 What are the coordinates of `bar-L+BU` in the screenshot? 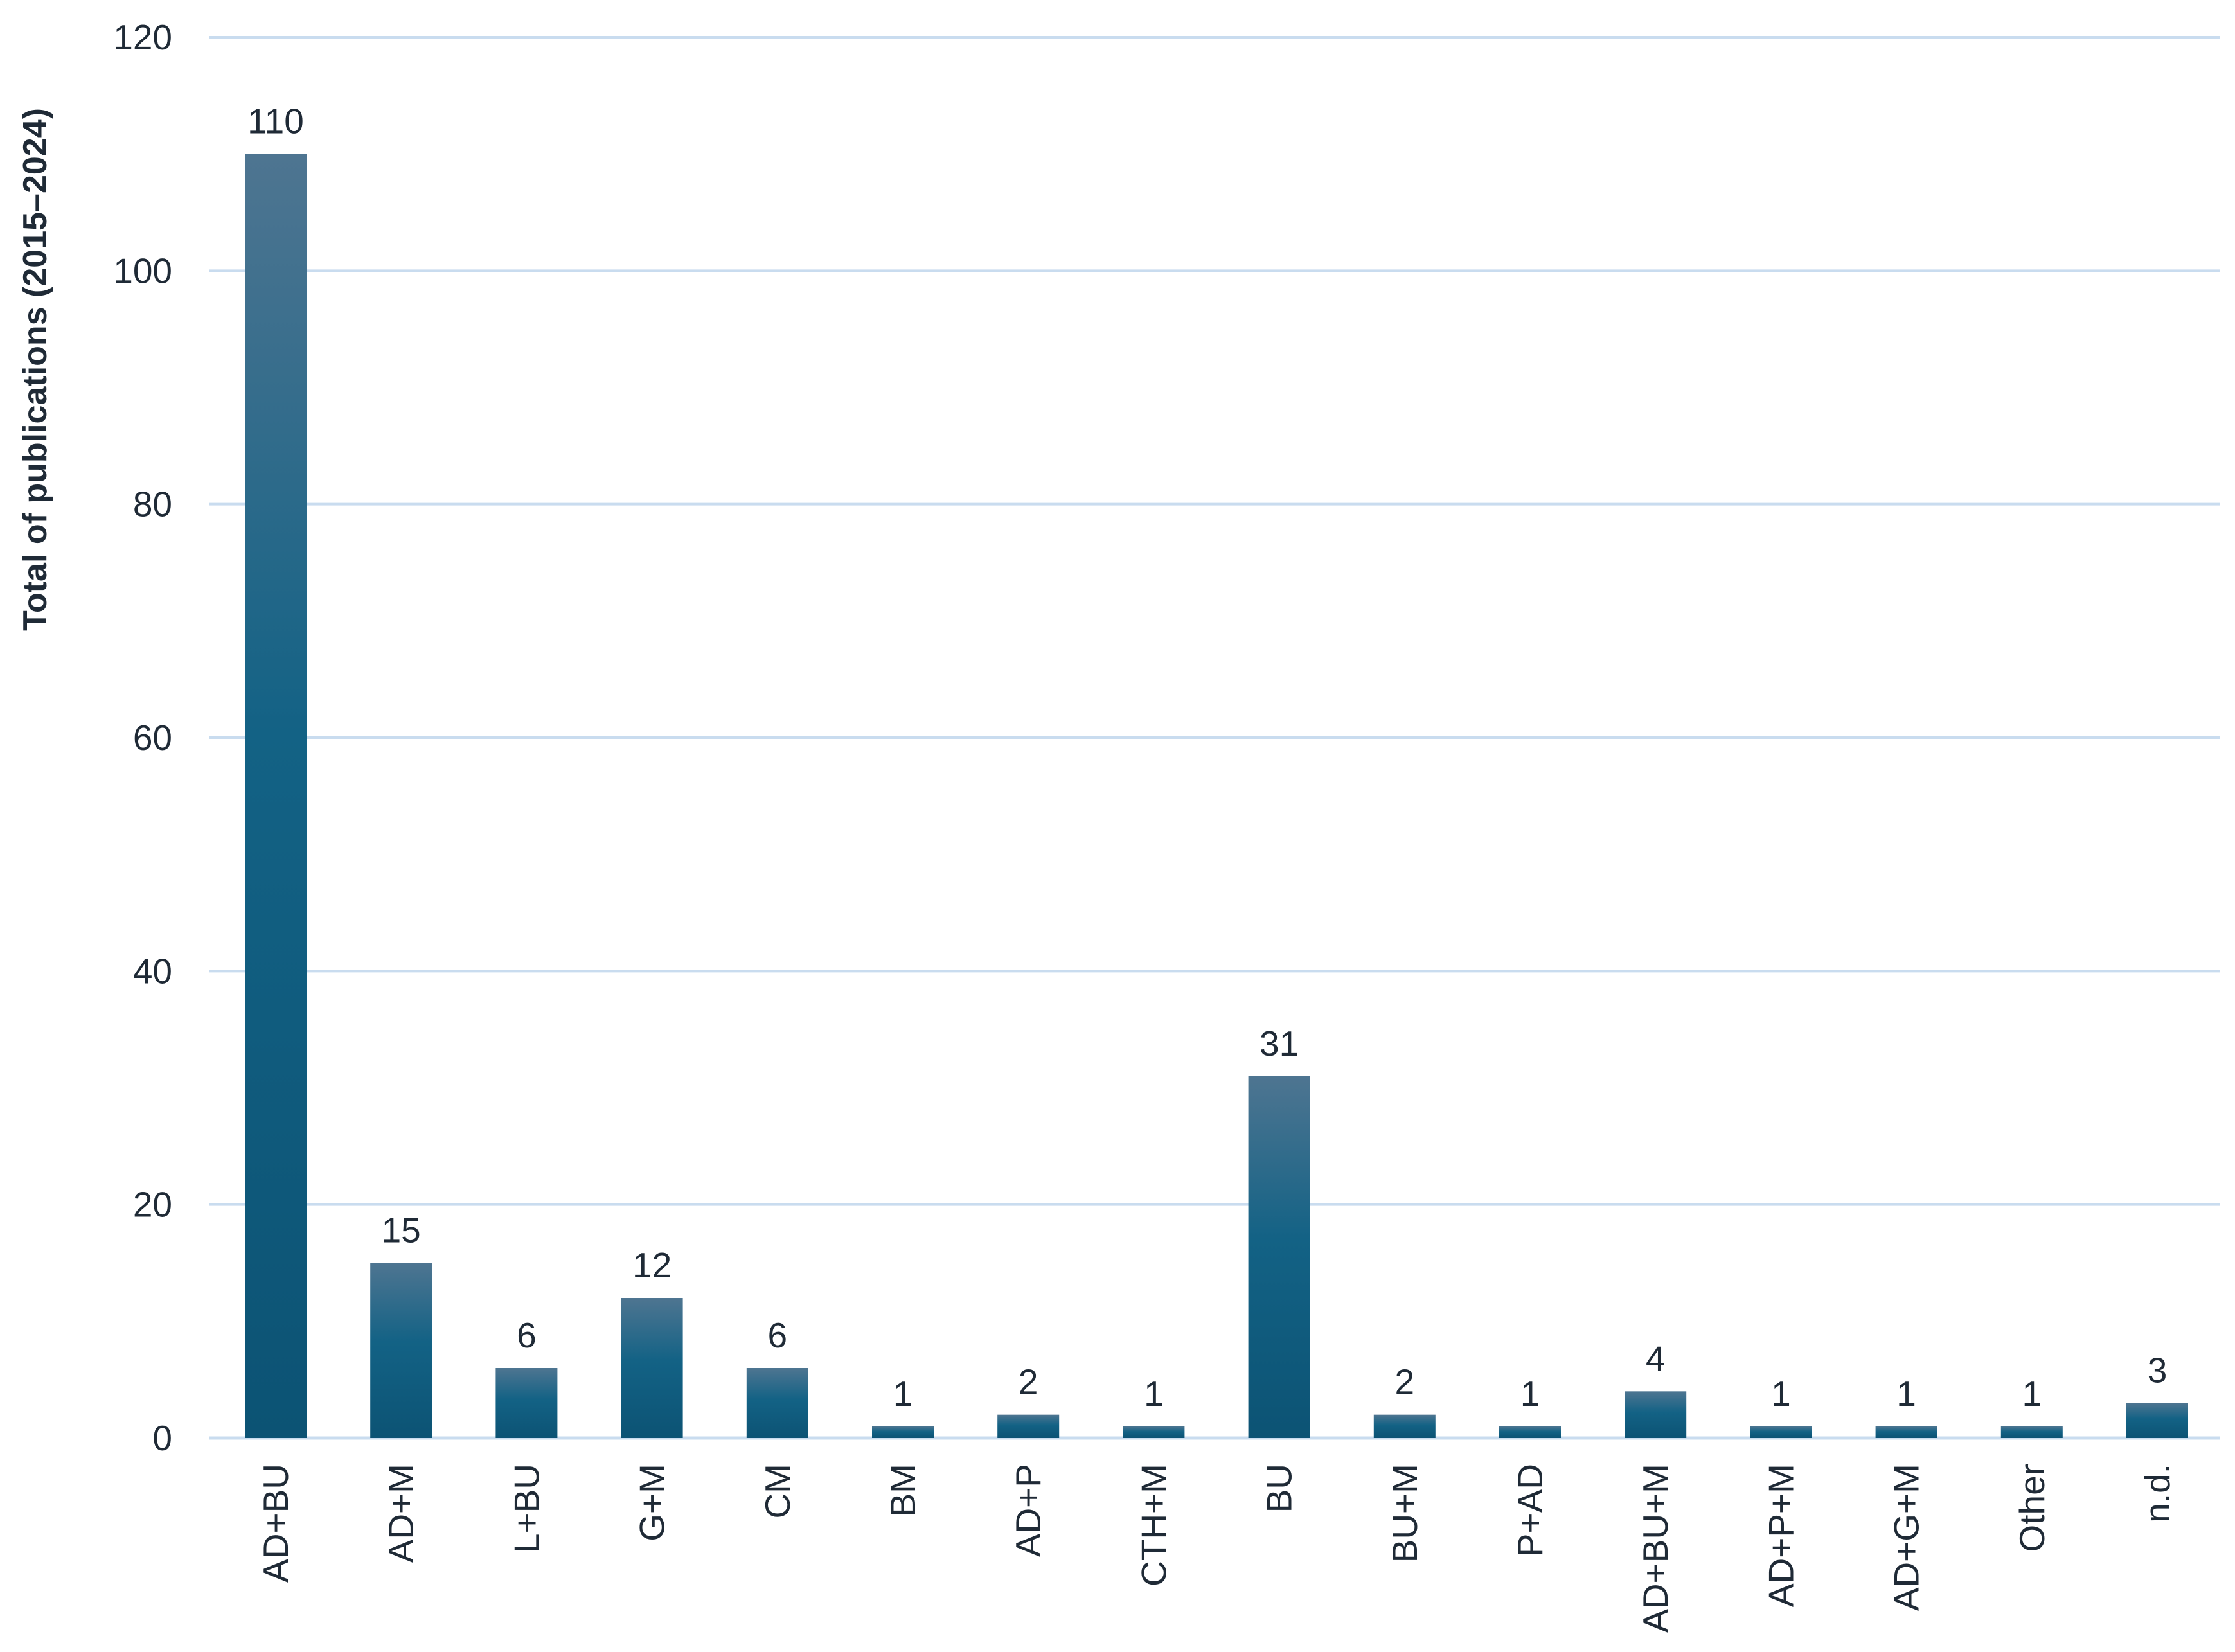 It's located at (526, 1403).